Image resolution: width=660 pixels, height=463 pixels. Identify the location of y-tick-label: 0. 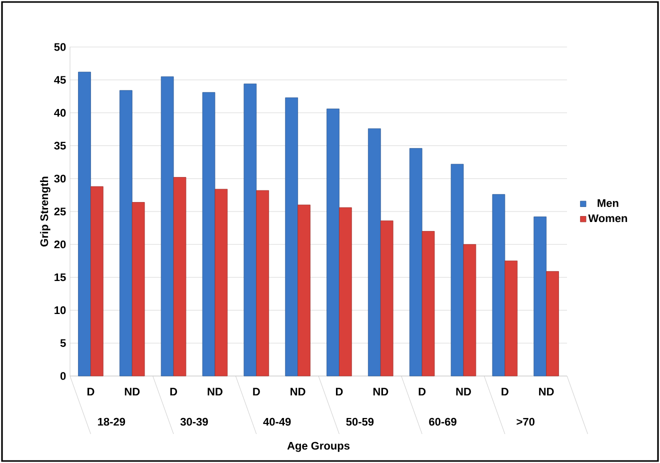
(63, 376).